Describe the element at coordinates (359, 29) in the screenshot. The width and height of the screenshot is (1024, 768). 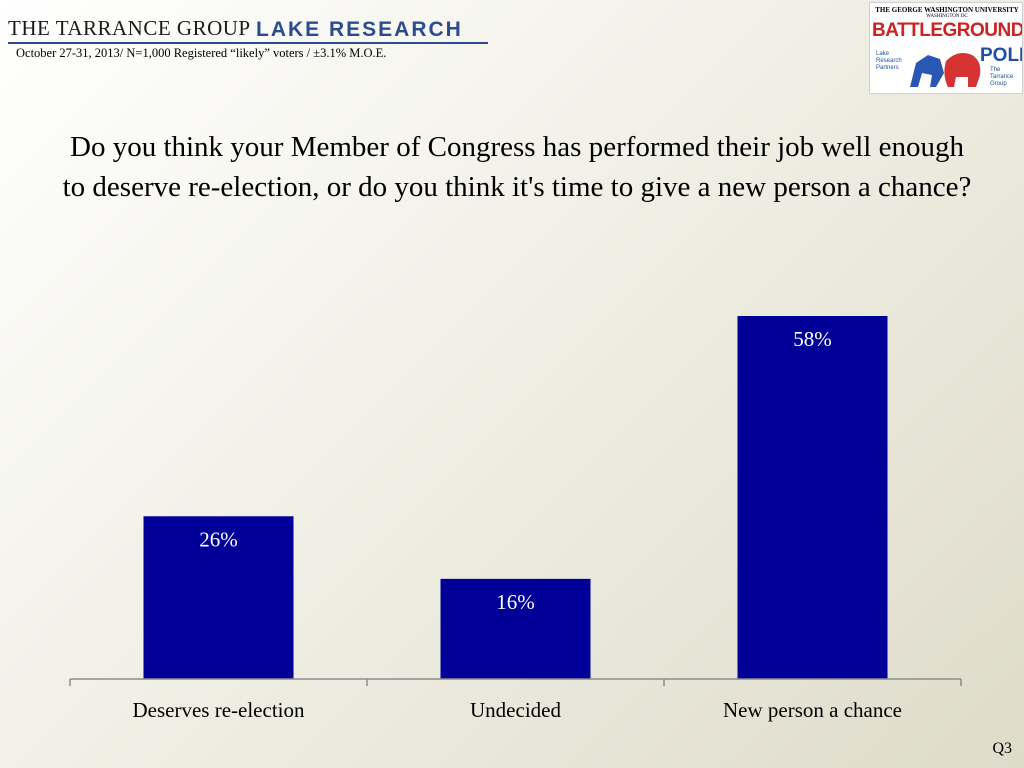
I see `lake-research-logo-text: LAKE RESEARCH` at that location.